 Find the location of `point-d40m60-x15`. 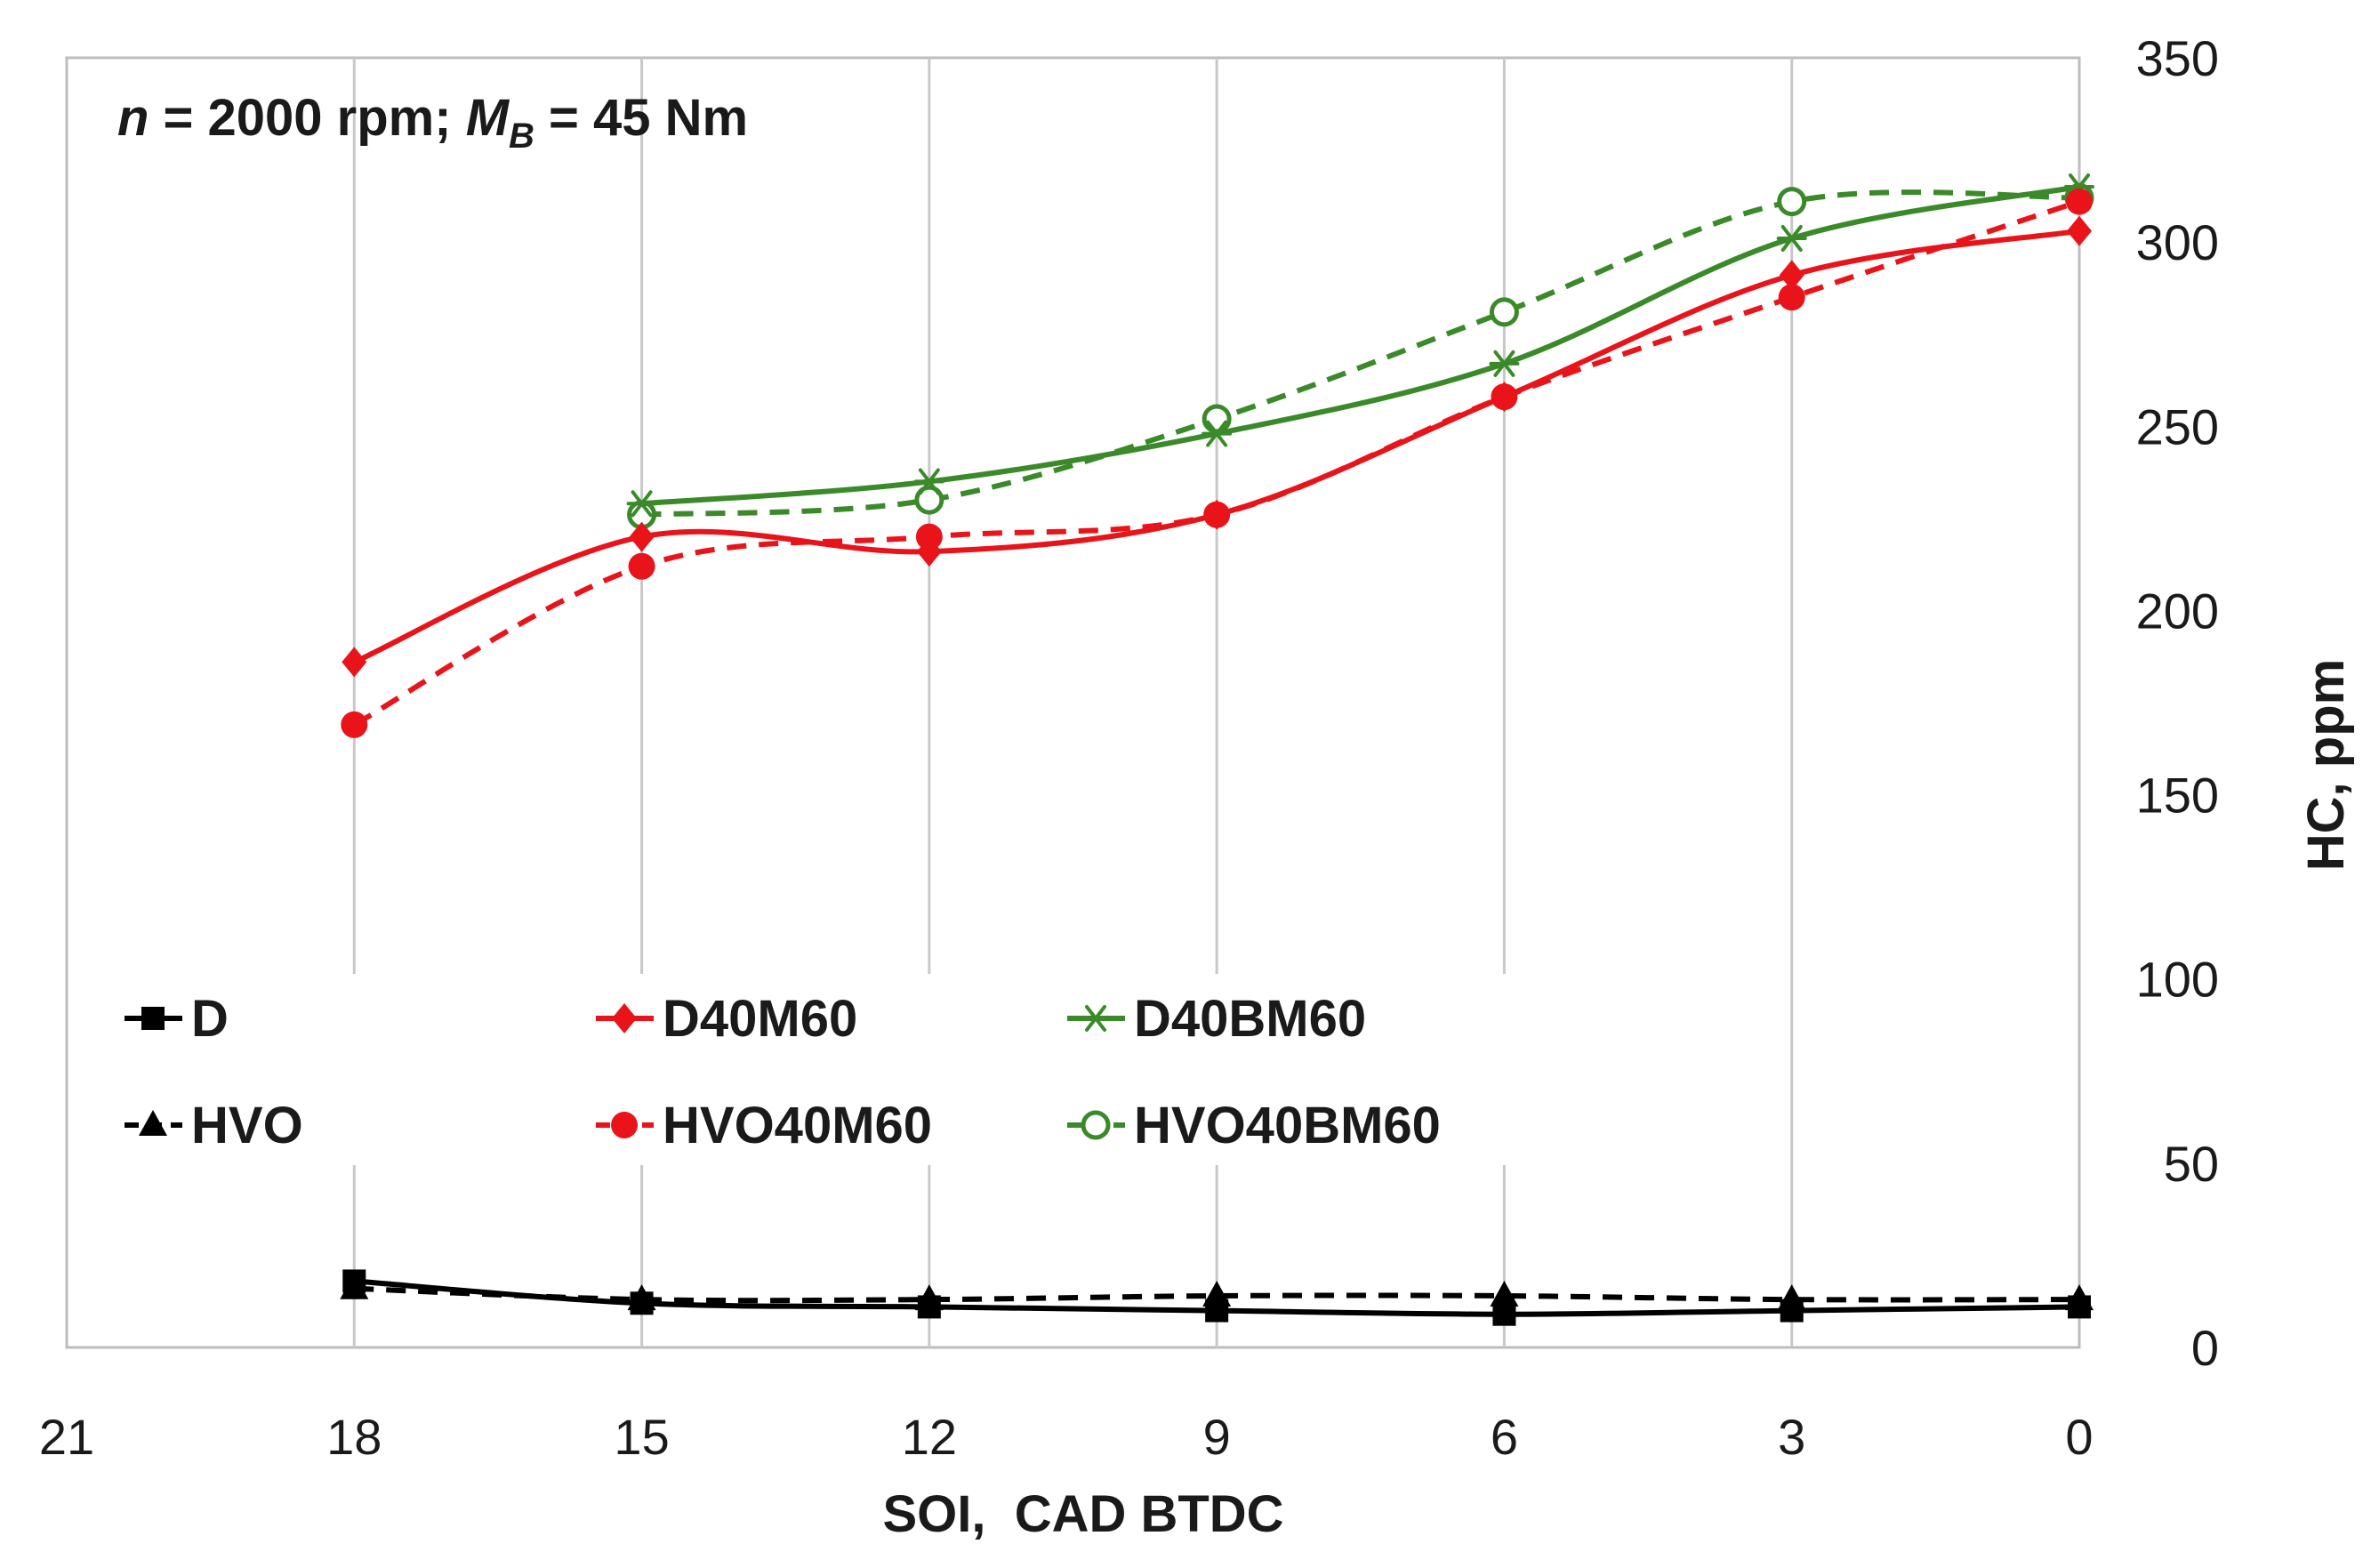

point-d40m60-x15 is located at coordinates (642, 536).